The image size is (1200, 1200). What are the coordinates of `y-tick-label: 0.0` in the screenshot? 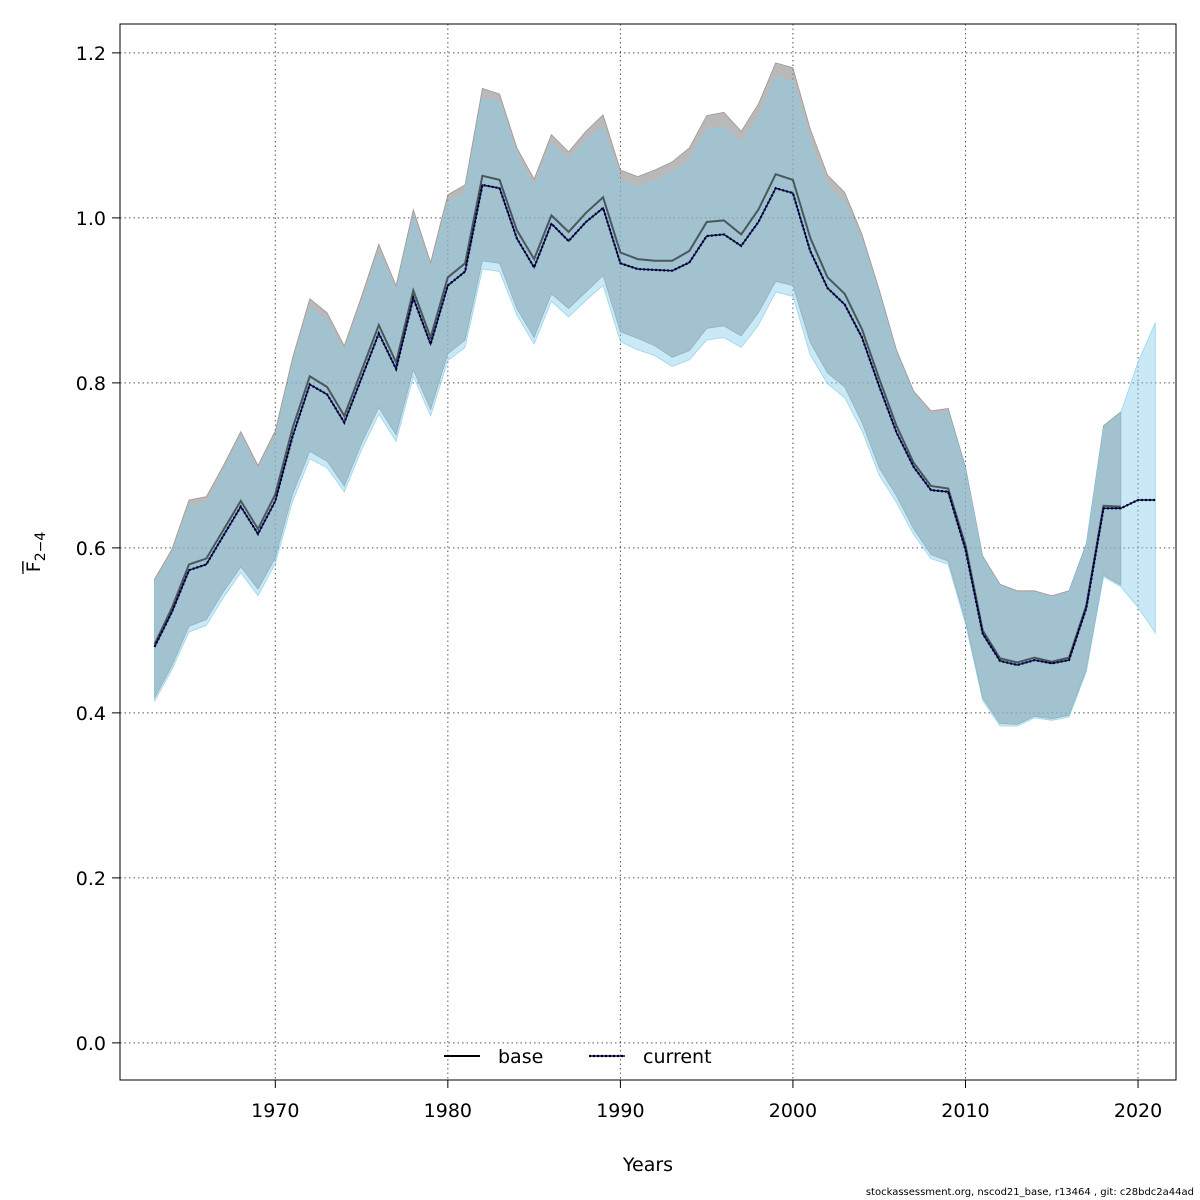 It's located at (91, 1044).